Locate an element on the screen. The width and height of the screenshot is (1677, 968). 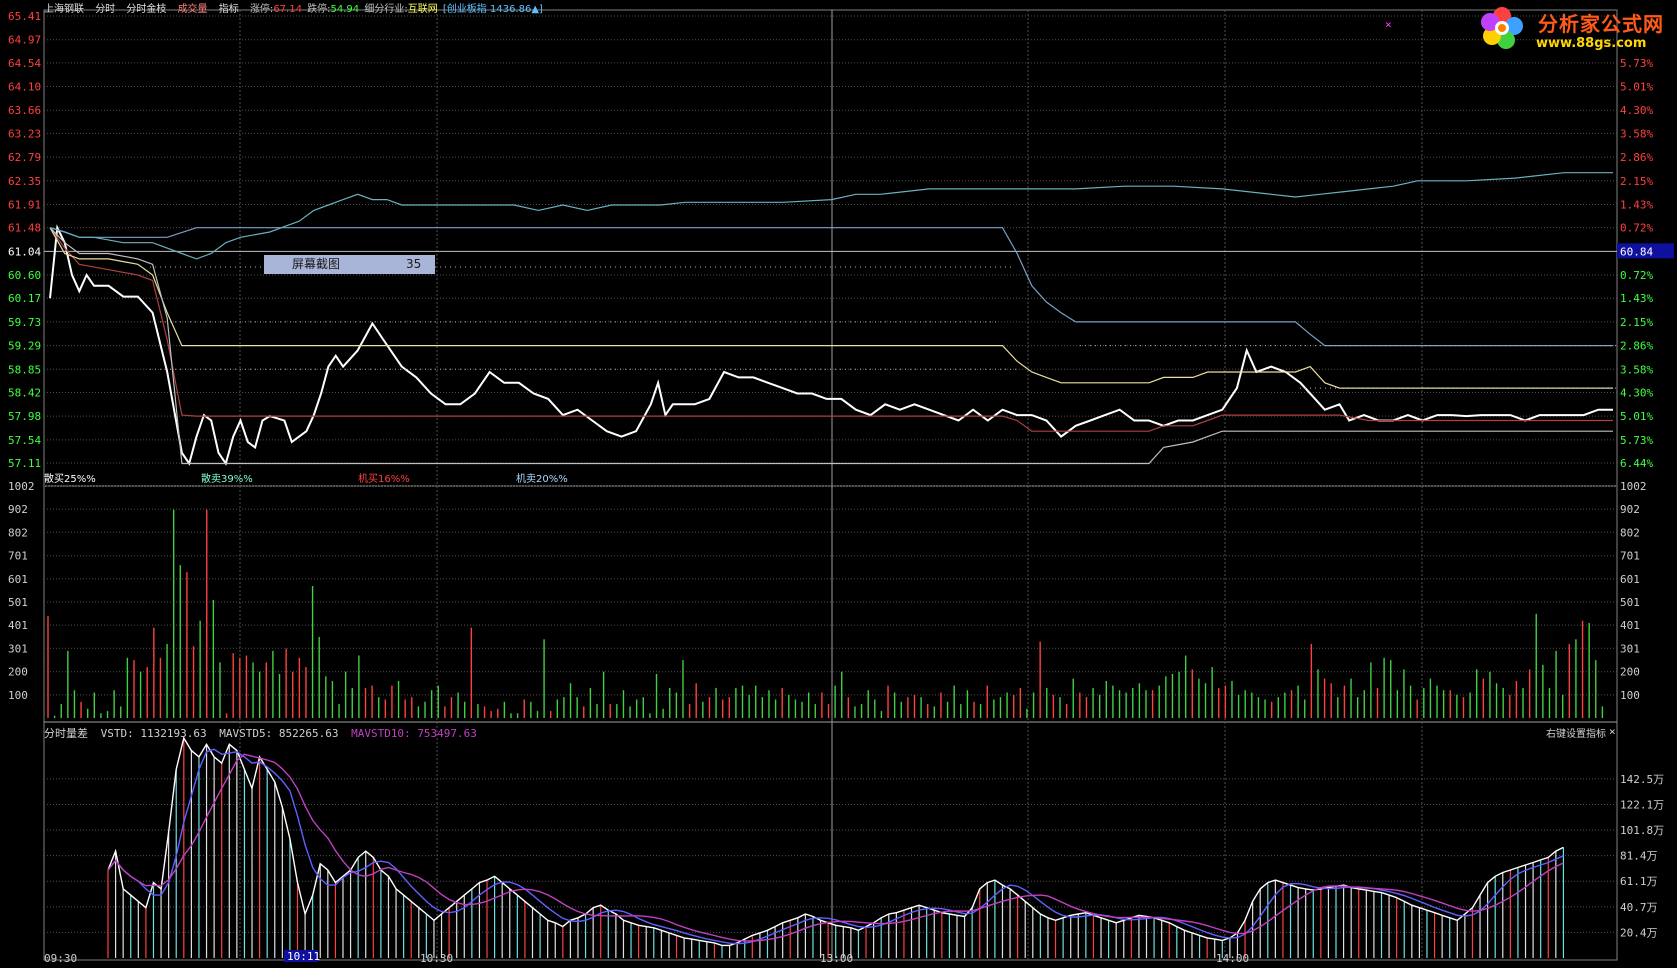
percent-tick-label: 2.86% is located at coordinates (1636, 346).